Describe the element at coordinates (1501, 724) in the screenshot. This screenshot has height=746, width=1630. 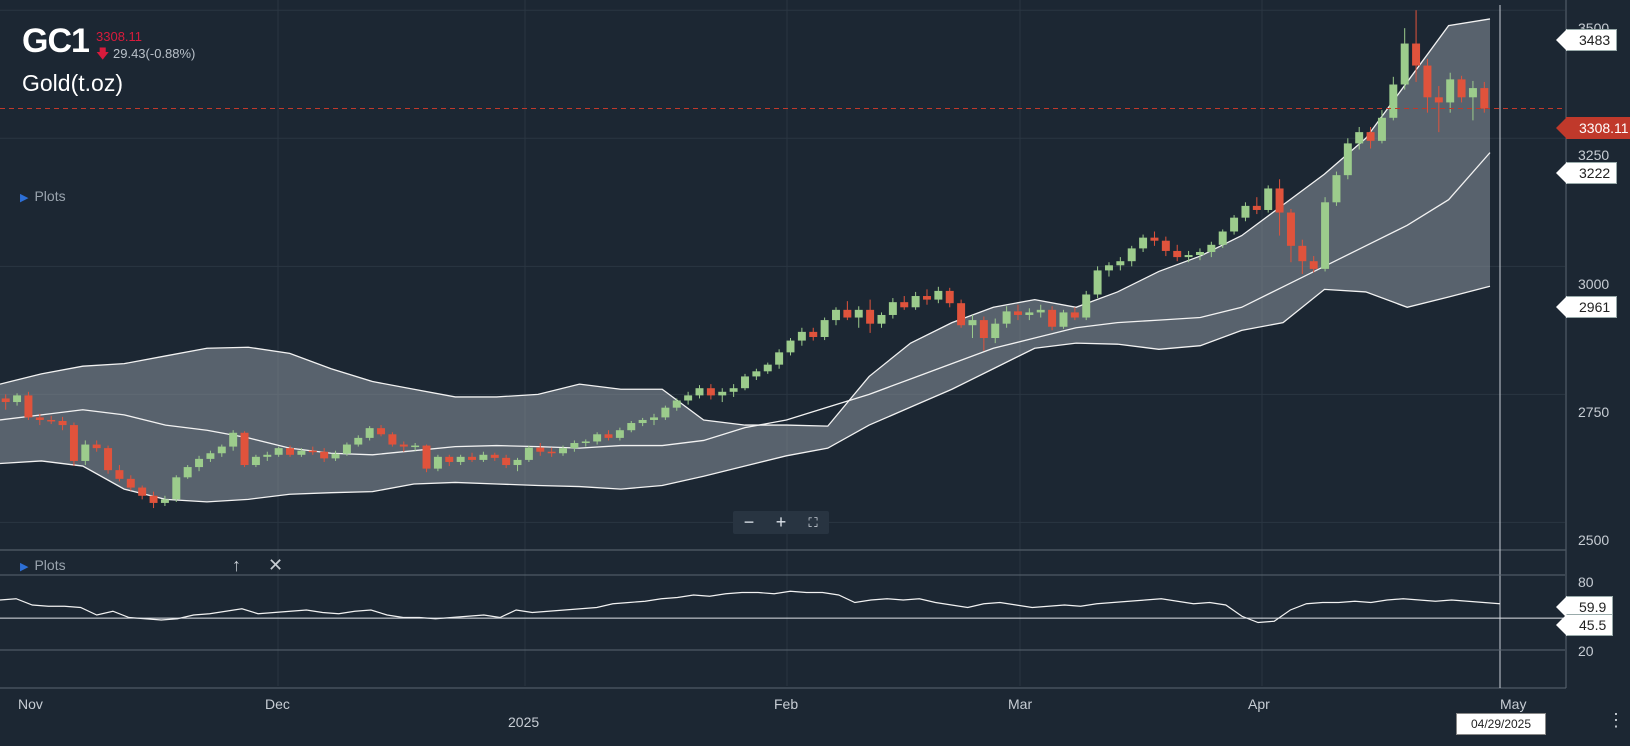
I see `cursor-date-label: 04/29/2025` at that location.